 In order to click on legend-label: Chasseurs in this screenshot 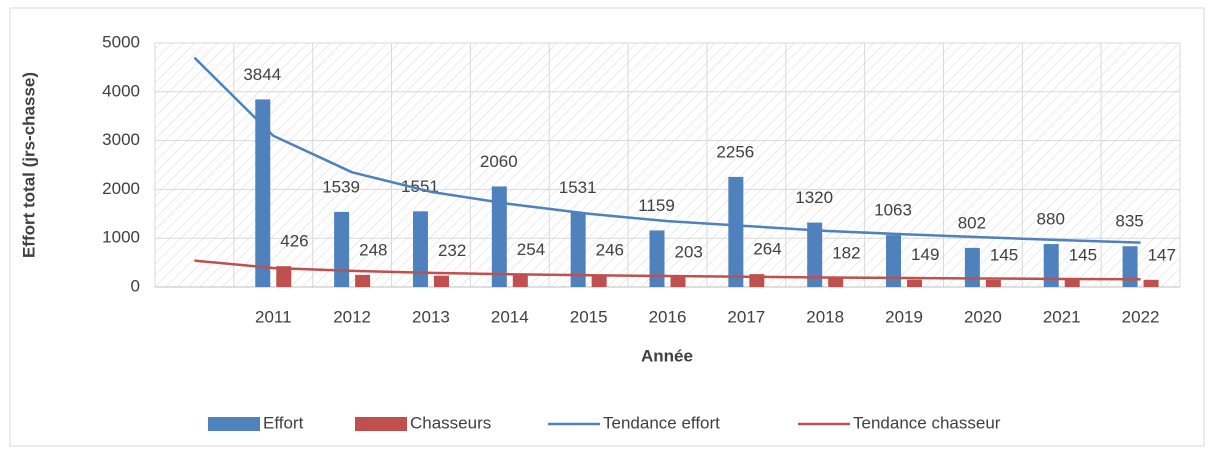, I will do `click(450, 422)`.